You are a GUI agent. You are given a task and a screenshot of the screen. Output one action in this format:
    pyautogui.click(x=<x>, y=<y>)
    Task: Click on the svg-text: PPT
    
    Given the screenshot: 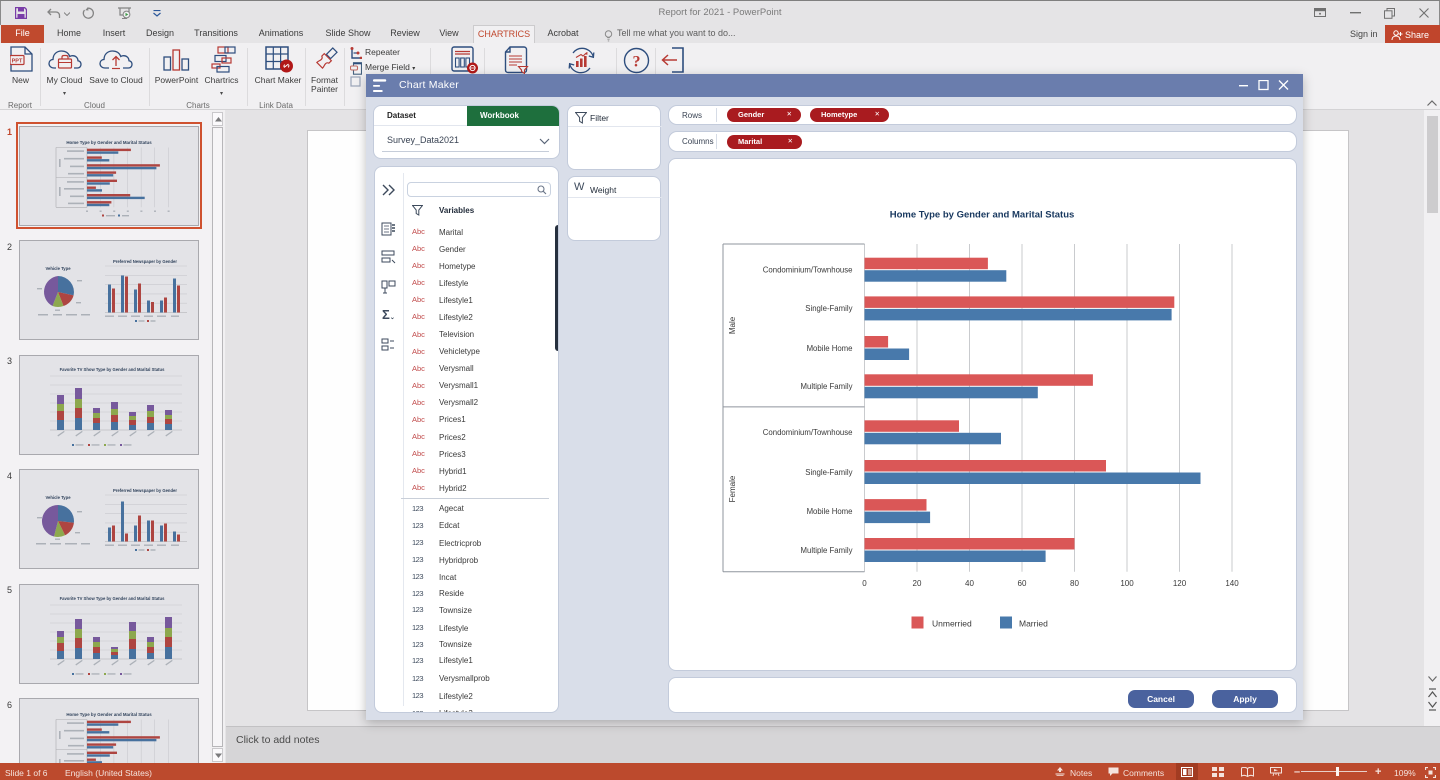 What is the action you would take?
    pyautogui.click(x=17, y=62)
    